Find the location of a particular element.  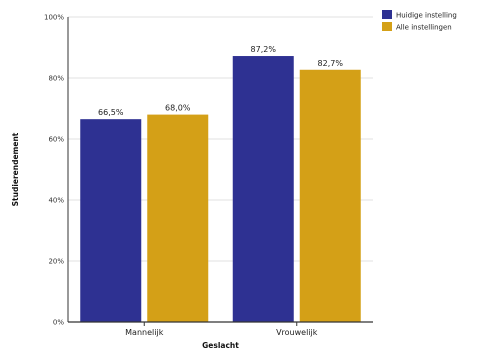

y-tick-label: 0% is located at coordinates (58, 323).